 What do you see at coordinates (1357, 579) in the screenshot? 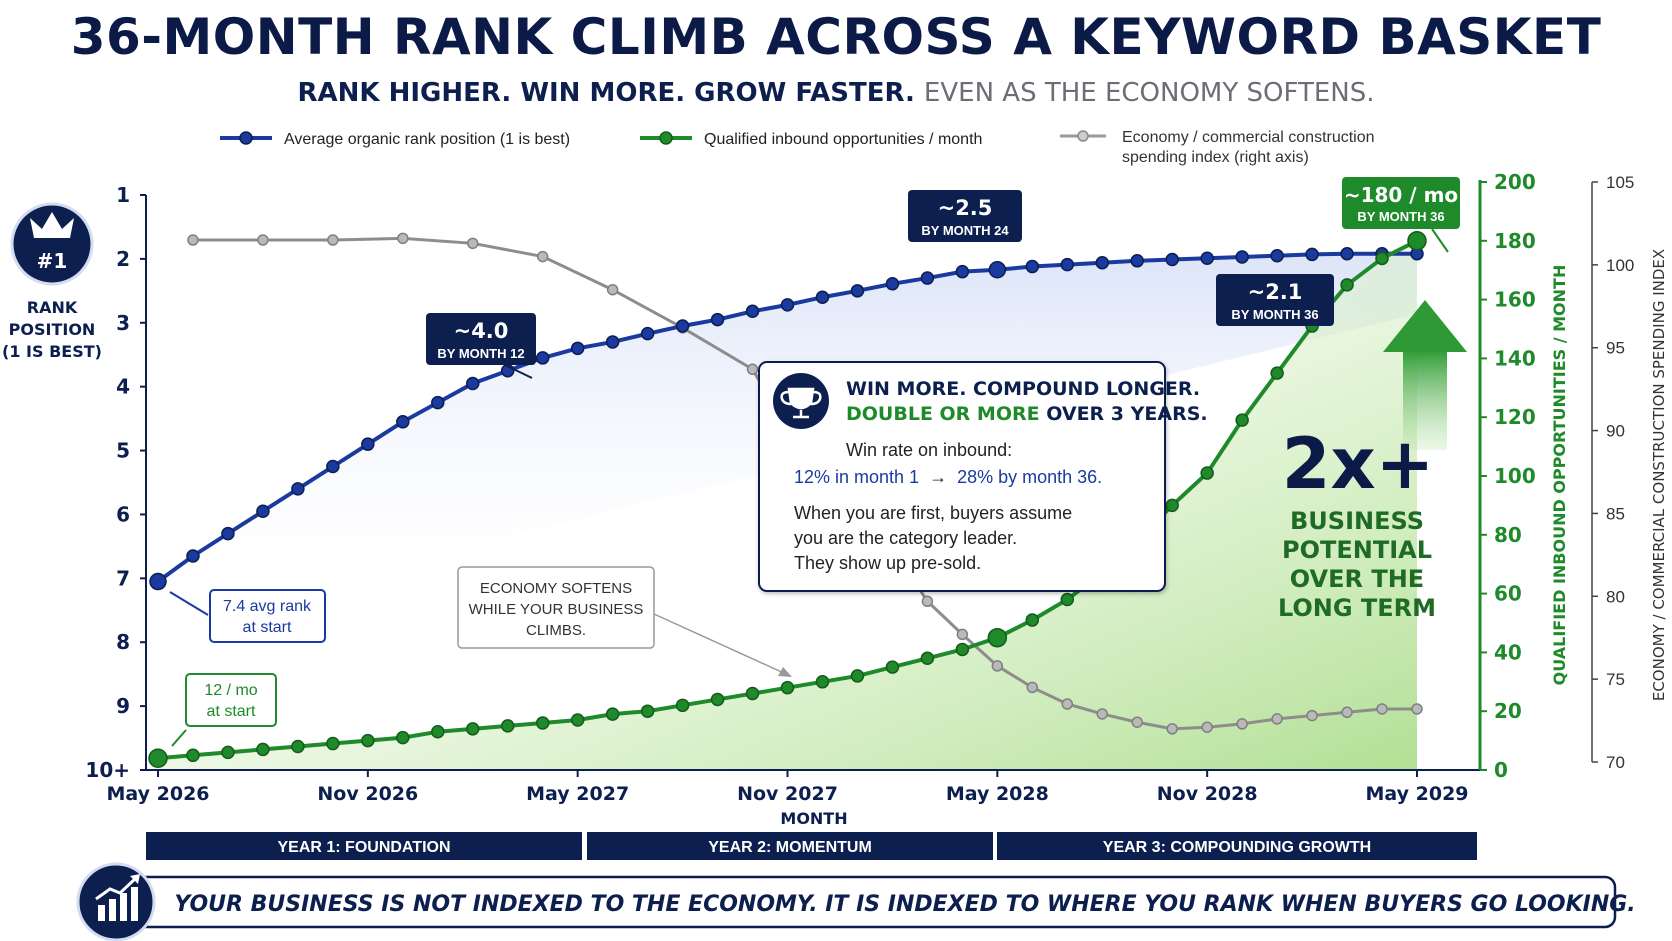
I see `potential-line-3: OVER THE` at bounding box center [1357, 579].